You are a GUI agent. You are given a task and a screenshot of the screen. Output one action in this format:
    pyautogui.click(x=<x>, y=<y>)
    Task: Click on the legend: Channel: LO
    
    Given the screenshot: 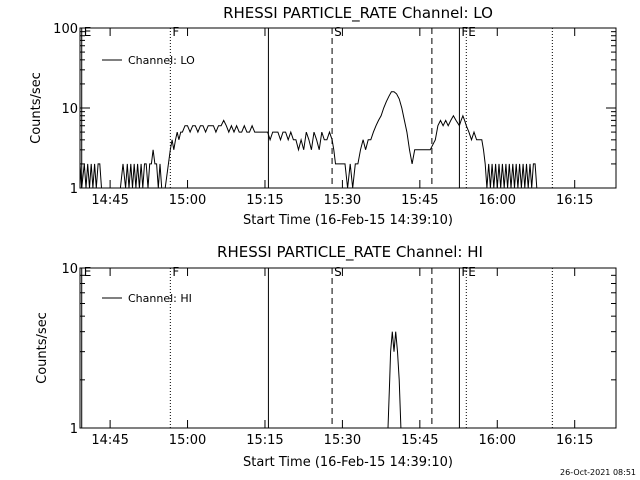 What is the action you would take?
    pyautogui.click(x=148, y=60)
    